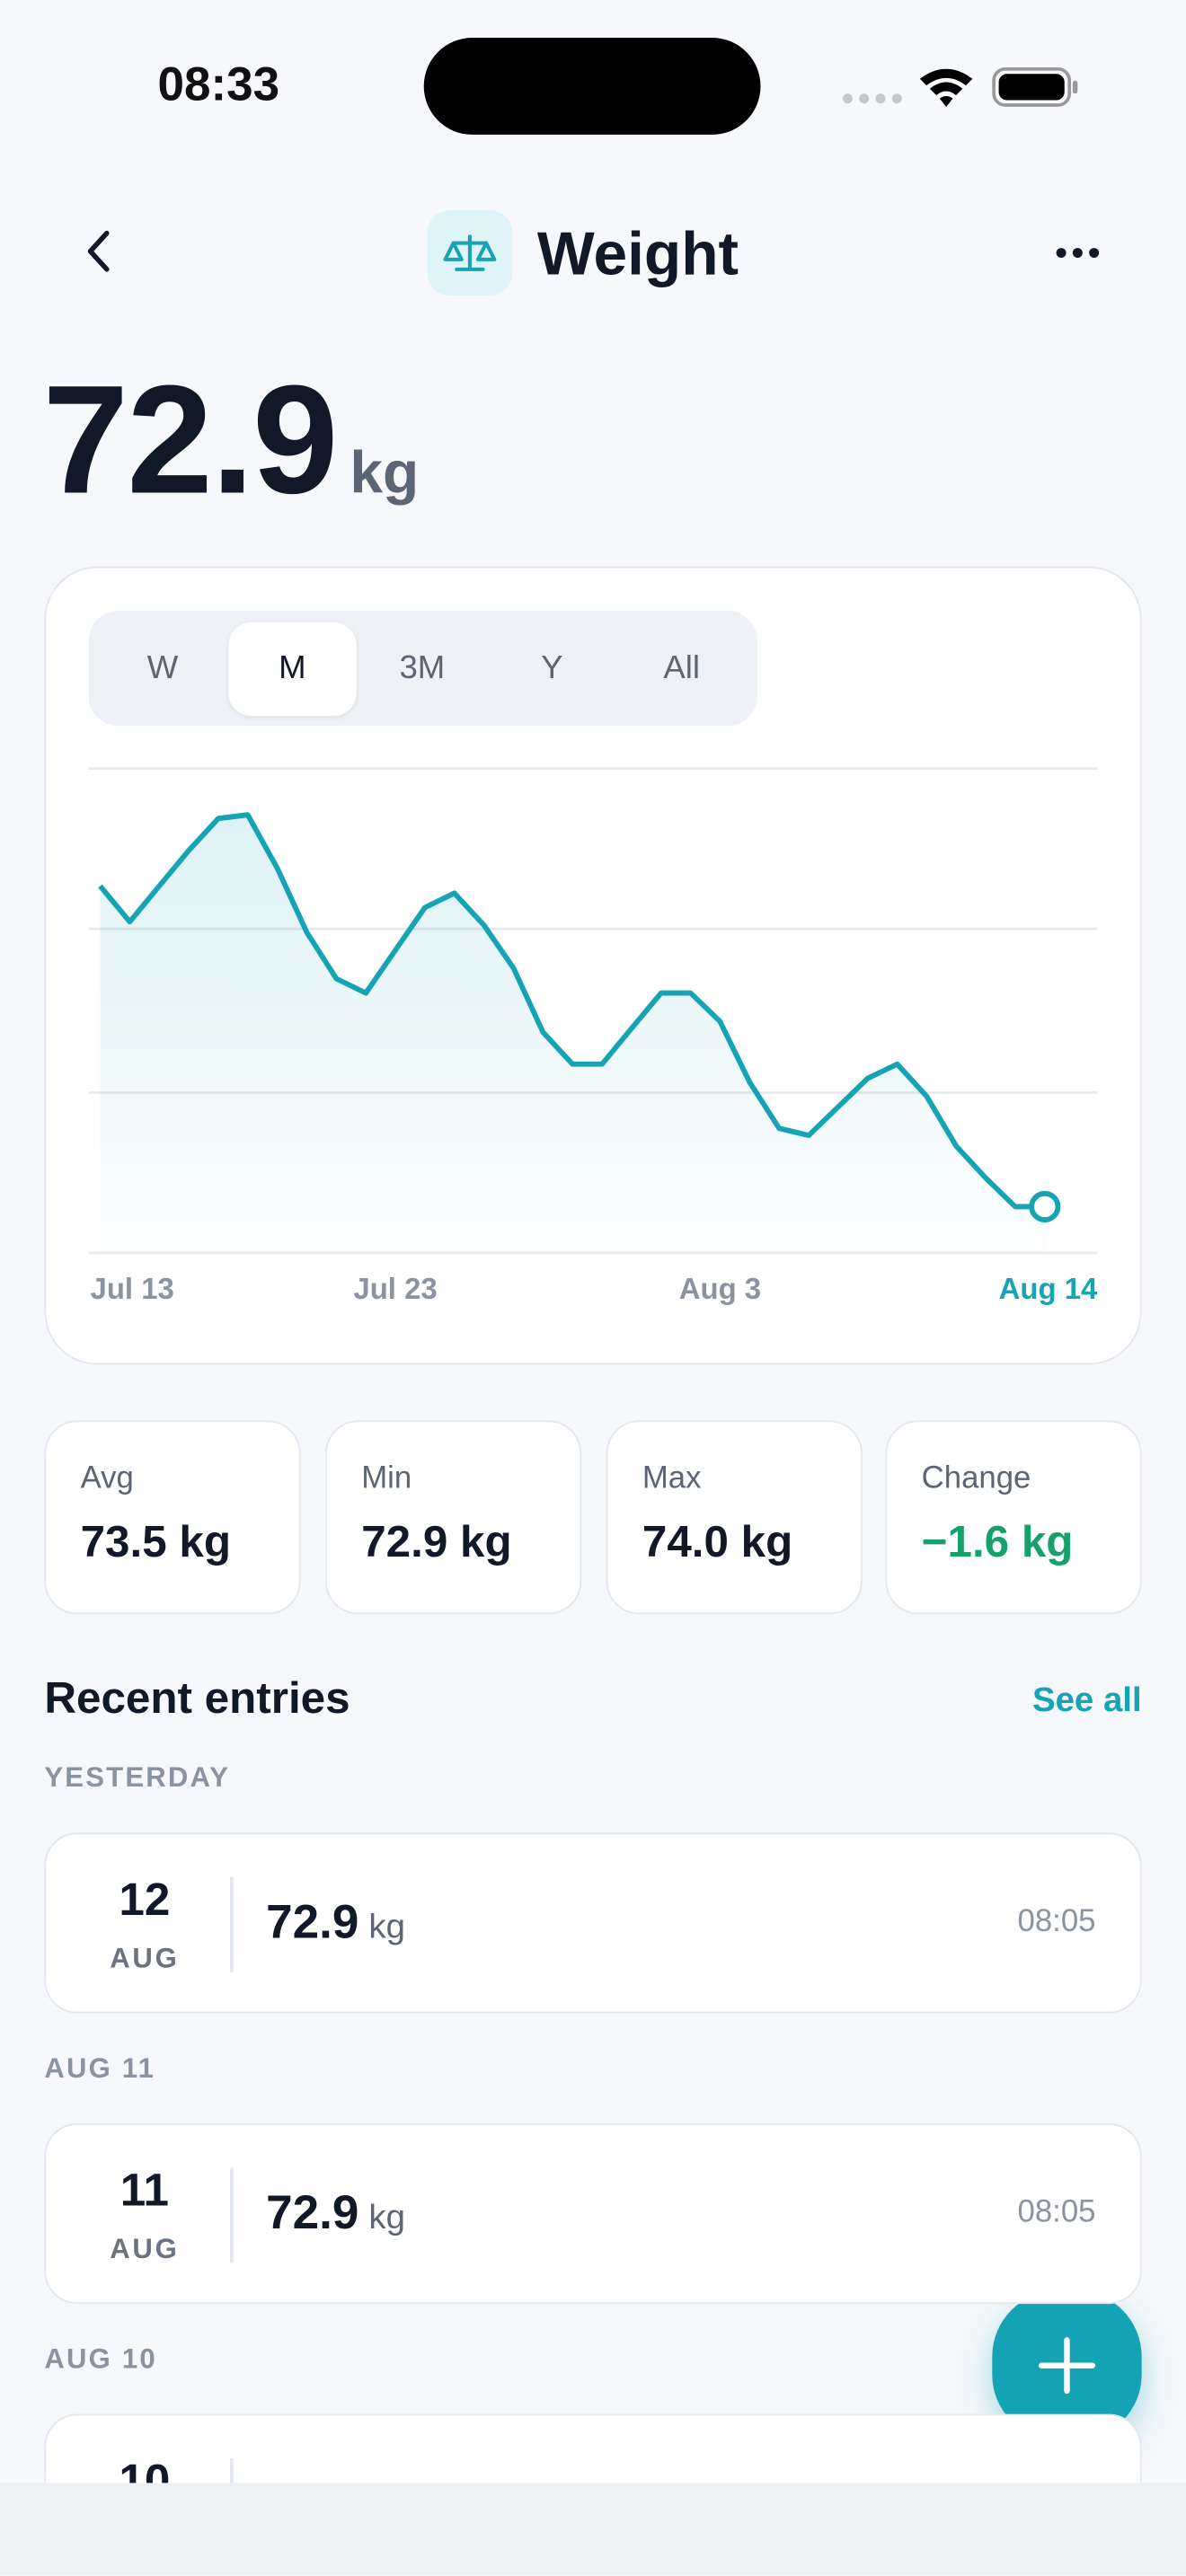 Image resolution: width=1186 pixels, height=2576 pixels. I want to click on area-fill, so click(571, 1033).